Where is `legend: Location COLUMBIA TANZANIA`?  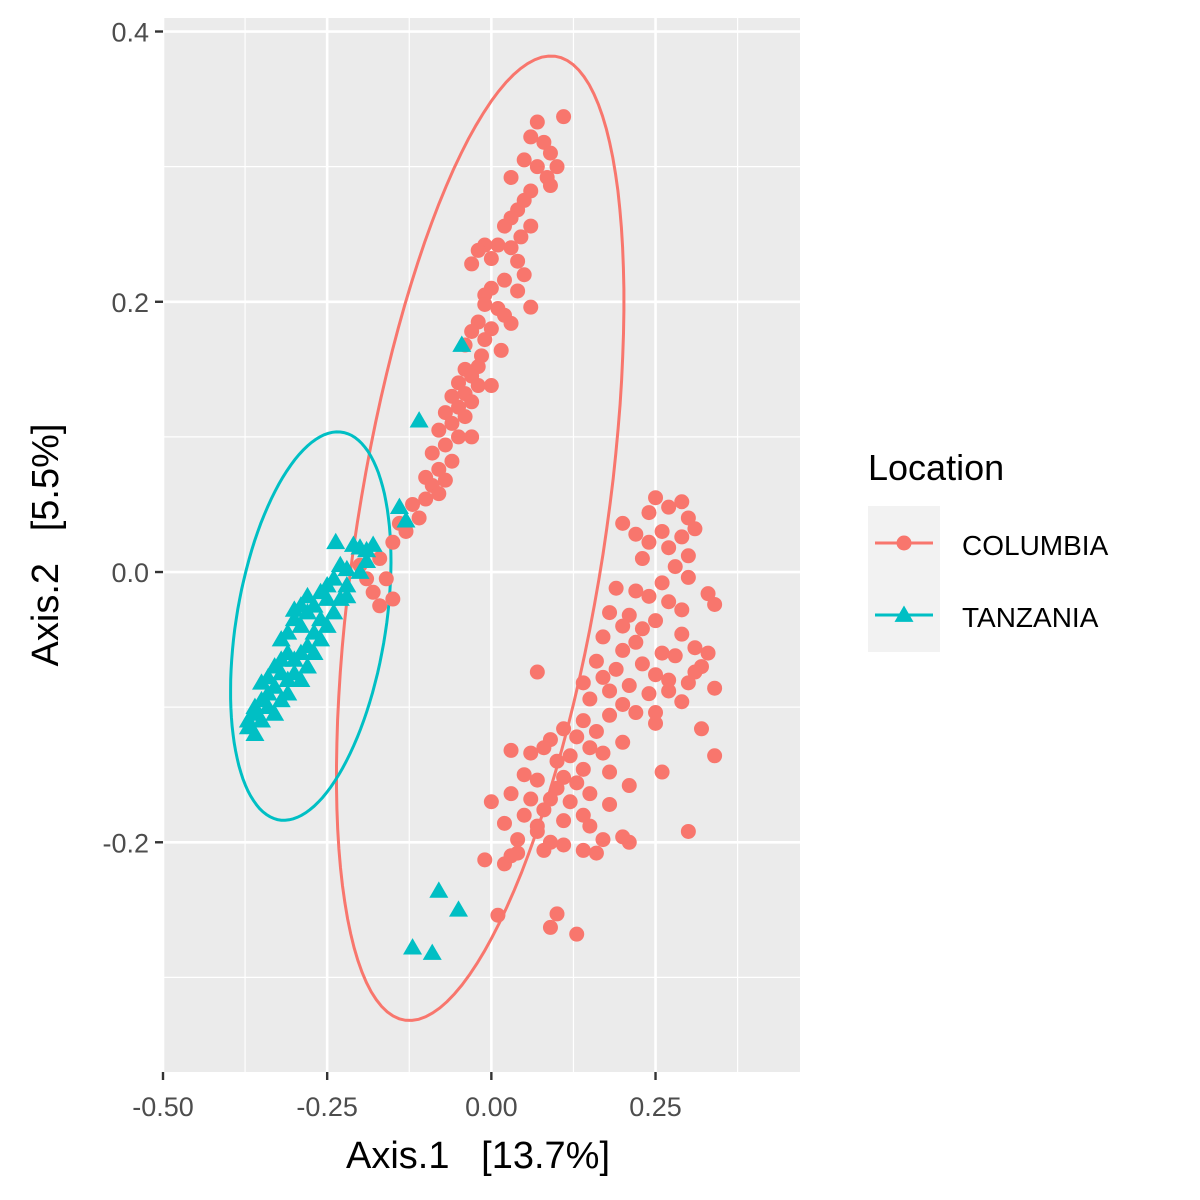 legend: Location COLUMBIA TANZANIA is located at coordinates (988, 549).